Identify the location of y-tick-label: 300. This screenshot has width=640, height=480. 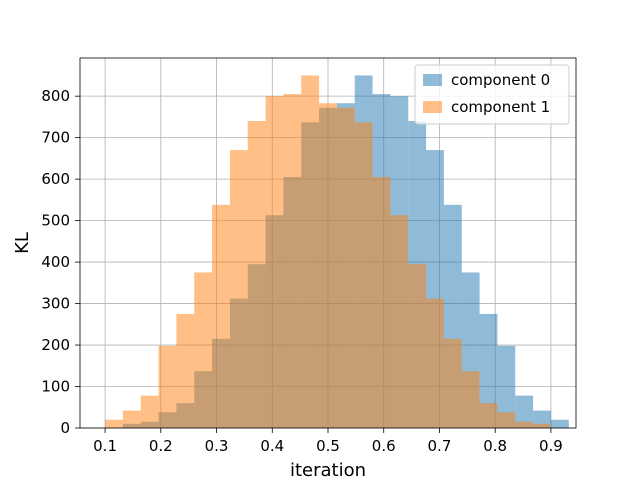
(55, 304).